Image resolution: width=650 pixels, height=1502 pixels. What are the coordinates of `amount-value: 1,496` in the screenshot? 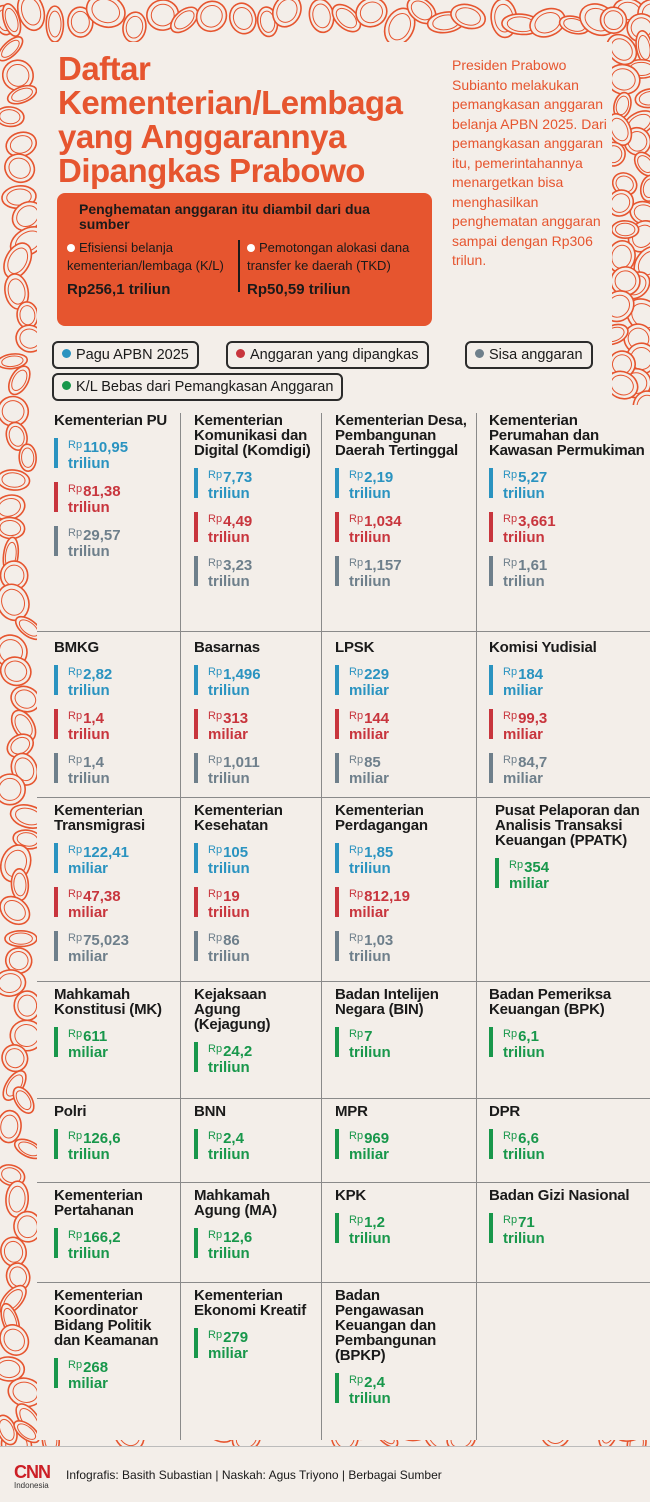 It's located at (242, 674).